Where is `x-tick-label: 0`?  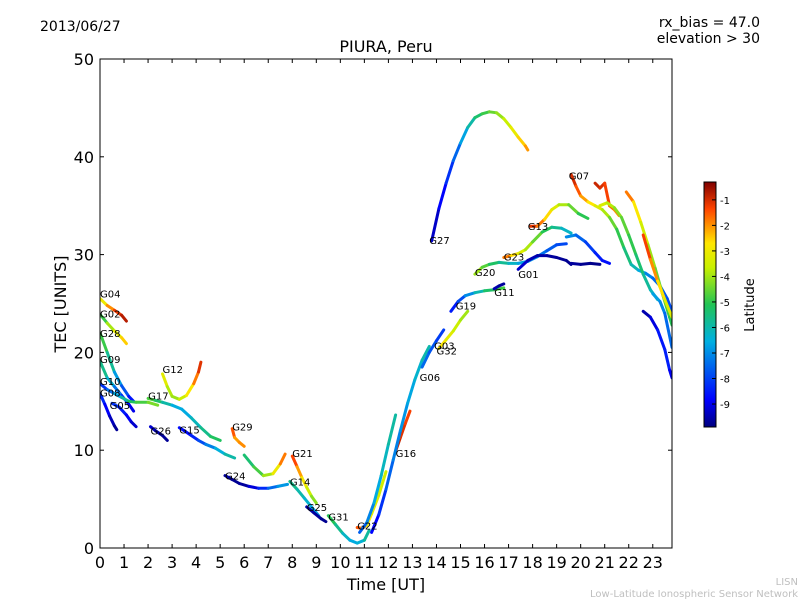
x-tick-label: 0 is located at coordinates (100, 562).